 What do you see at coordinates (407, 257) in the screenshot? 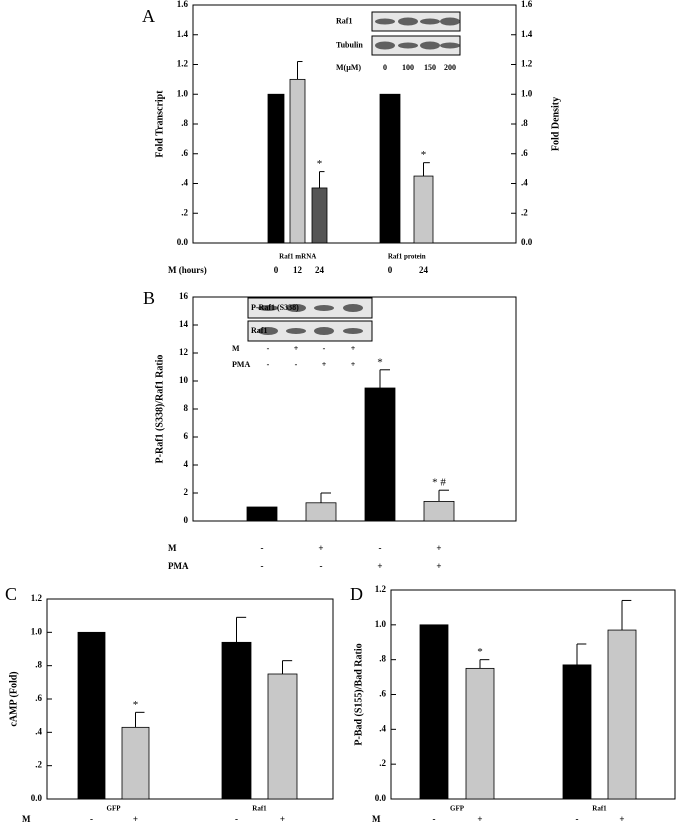
I see `group-label: Raf1 protein` at bounding box center [407, 257].